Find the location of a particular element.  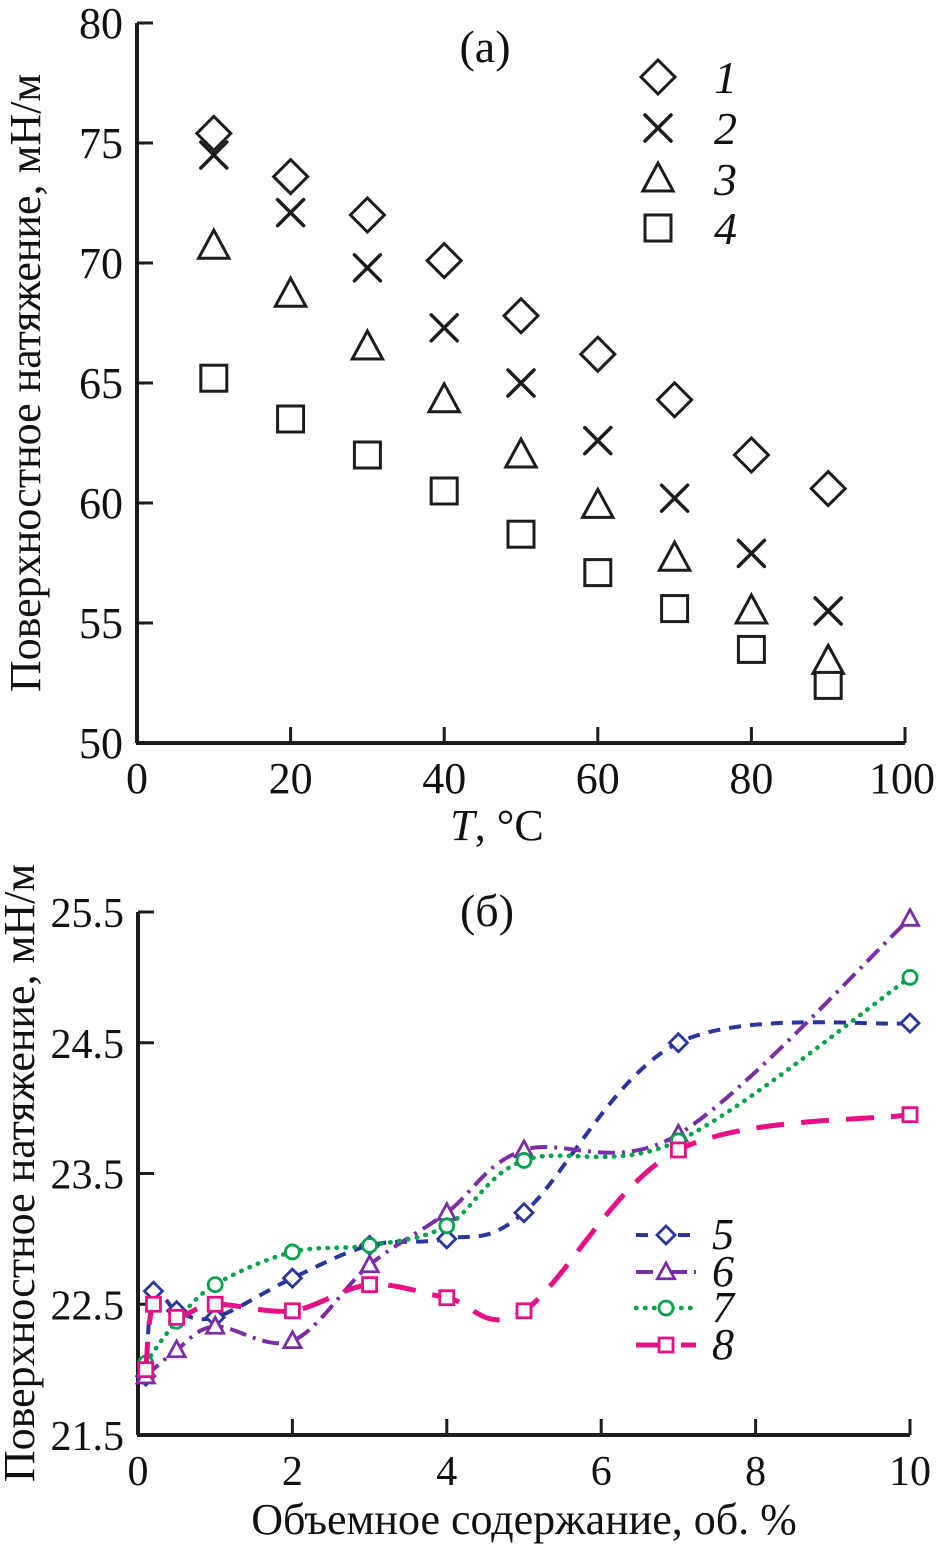

legend-label: 8 is located at coordinates (723, 1344).